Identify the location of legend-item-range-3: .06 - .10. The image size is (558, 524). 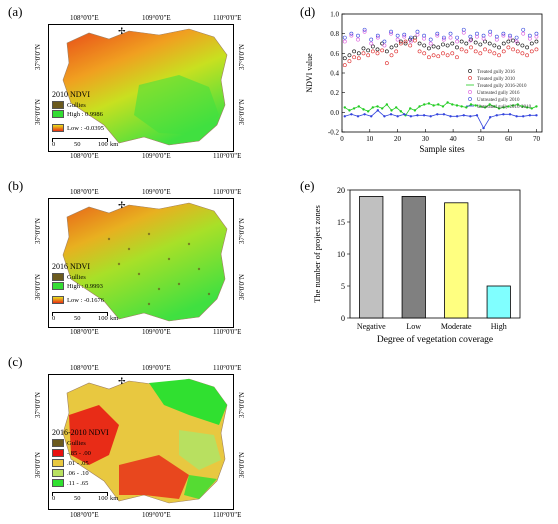
(70, 473).